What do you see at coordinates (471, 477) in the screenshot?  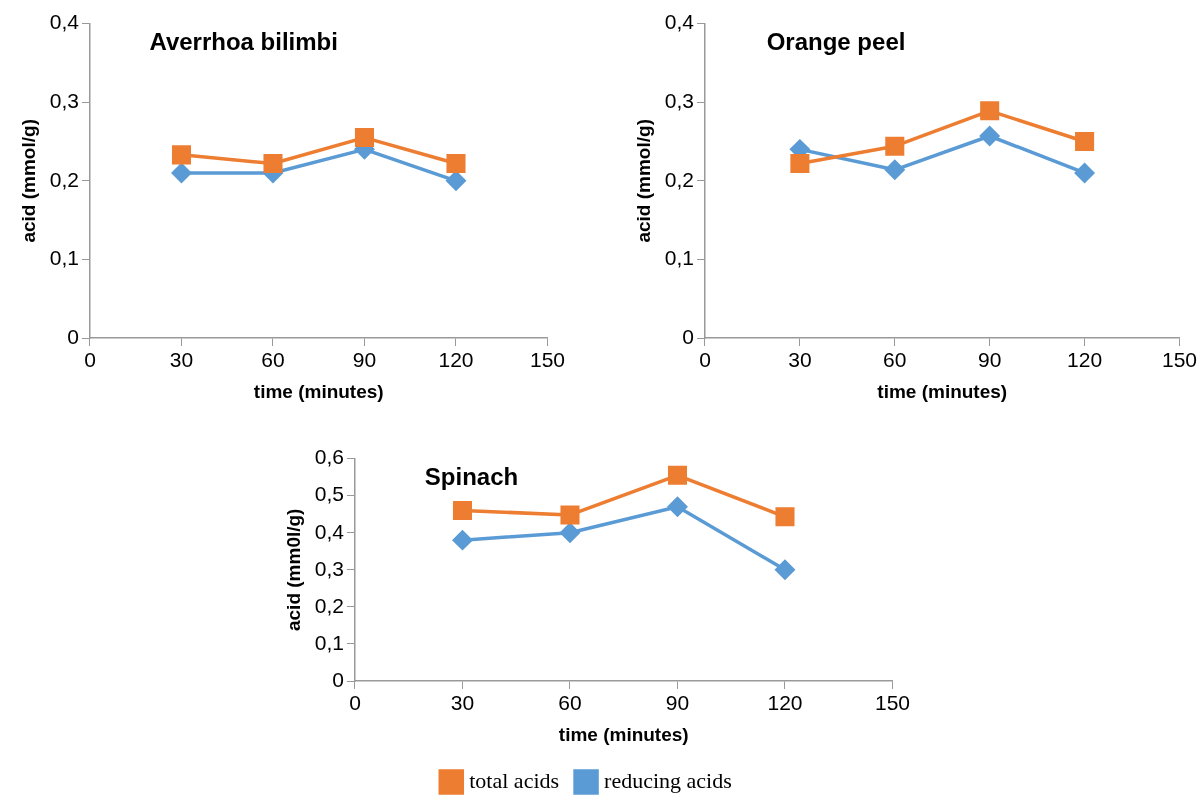 I see `chart-title: Spinach` at bounding box center [471, 477].